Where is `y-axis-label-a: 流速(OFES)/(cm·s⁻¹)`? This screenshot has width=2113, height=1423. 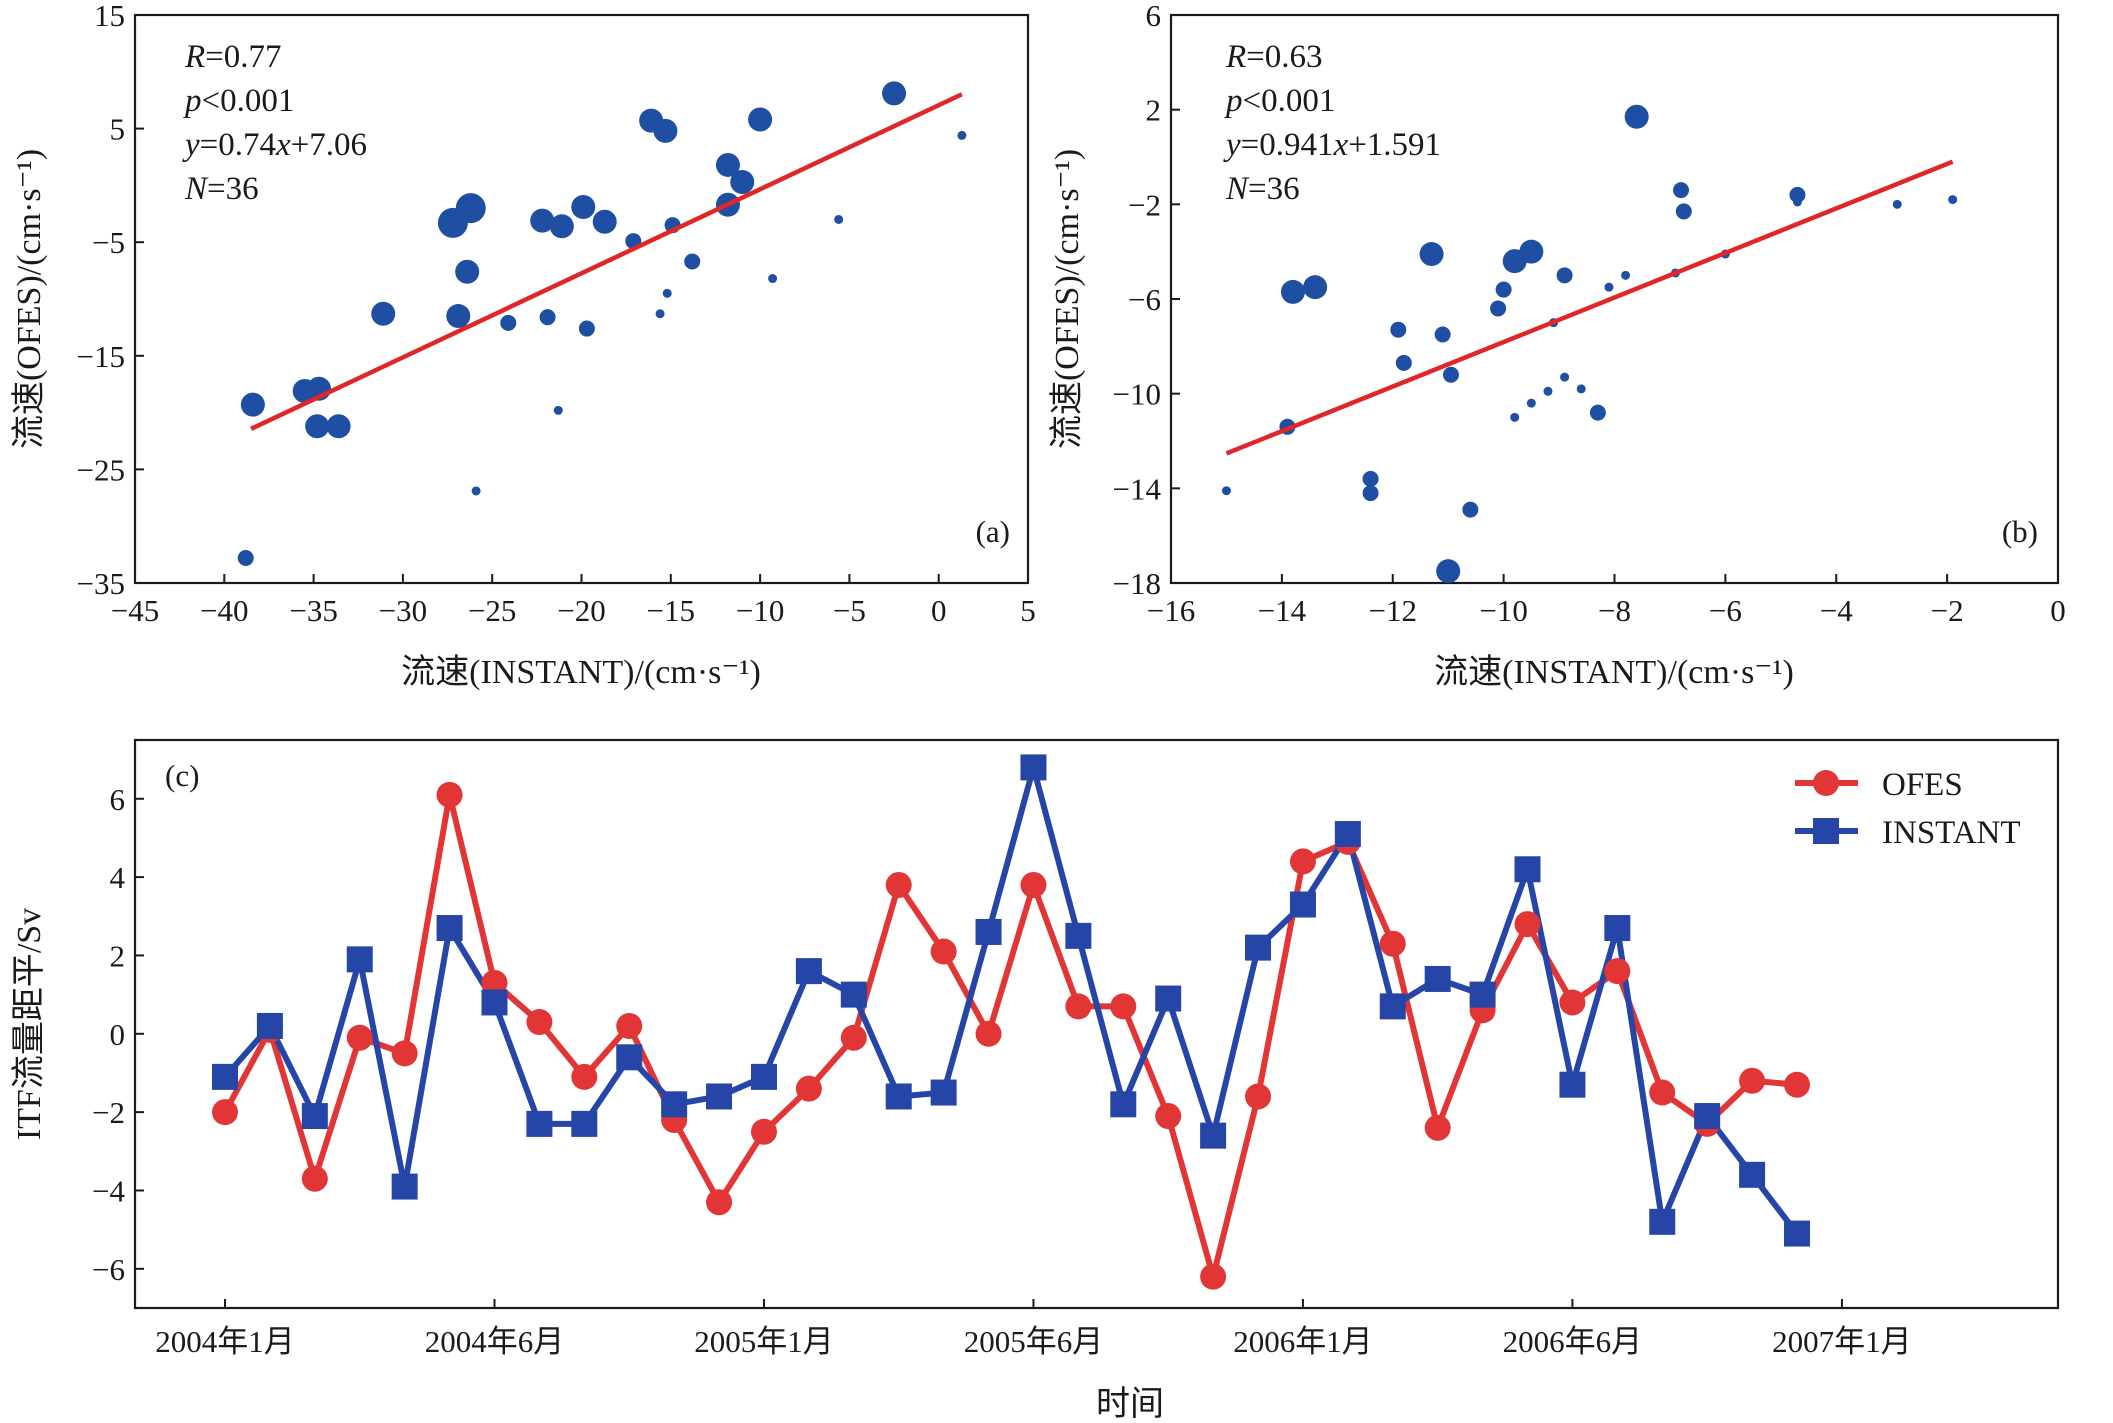 y-axis-label-a: 流速(OFES)/(cm·s⁻¹) is located at coordinates (29, 299).